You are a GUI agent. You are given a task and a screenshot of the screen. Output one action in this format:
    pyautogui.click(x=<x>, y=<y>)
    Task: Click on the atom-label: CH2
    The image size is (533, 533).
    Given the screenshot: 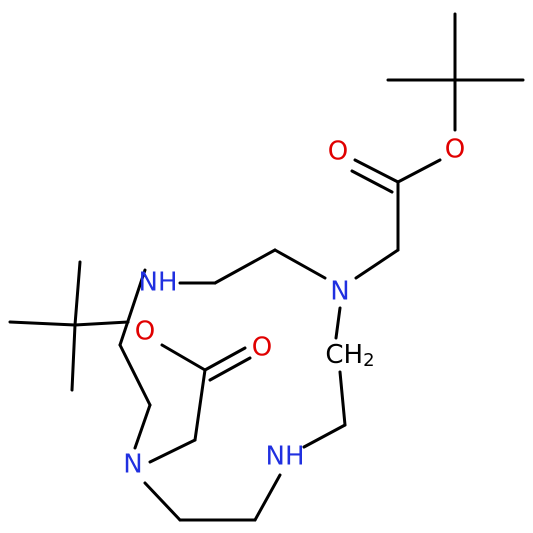 What is the action you would take?
    pyautogui.click(x=349, y=356)
    